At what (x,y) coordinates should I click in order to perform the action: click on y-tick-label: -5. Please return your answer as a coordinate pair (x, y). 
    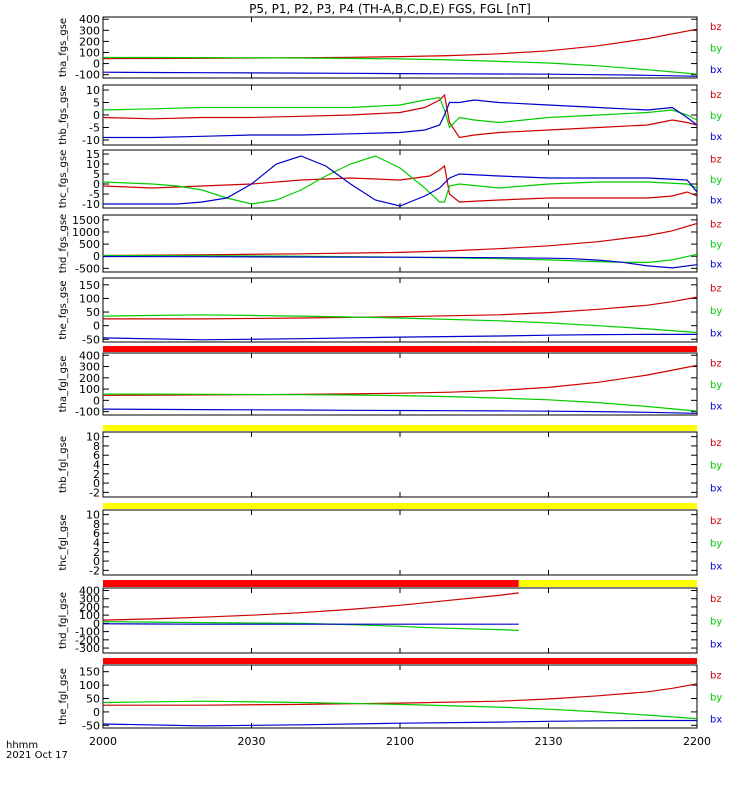
    Looking at the image, I should click on (94, 128).